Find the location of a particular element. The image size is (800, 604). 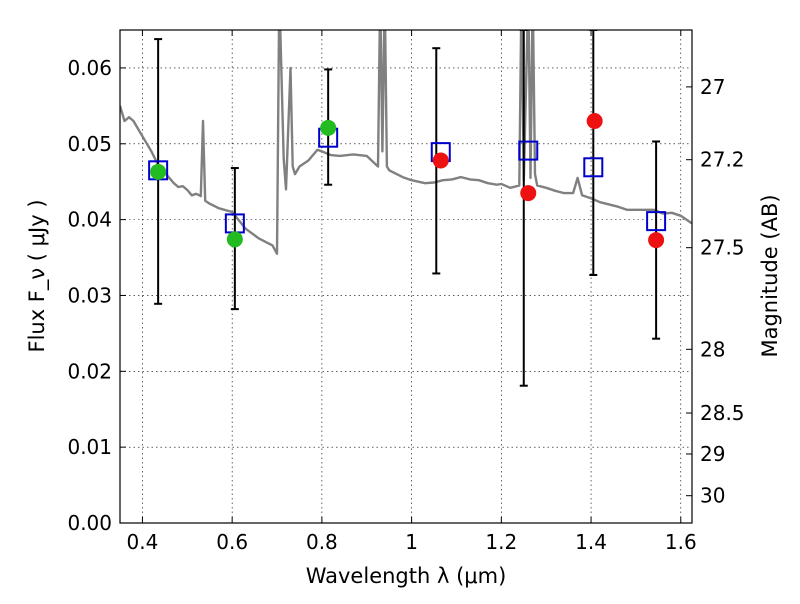

y2-tick-label: 27 is located at coordinates (712, 87).